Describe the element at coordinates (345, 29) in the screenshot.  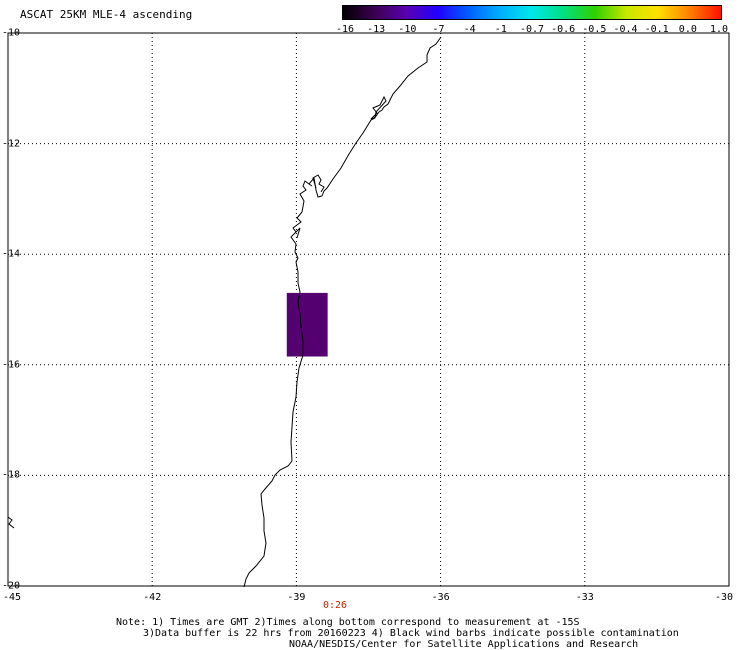
I see `colorbar-label: -16` at that location.